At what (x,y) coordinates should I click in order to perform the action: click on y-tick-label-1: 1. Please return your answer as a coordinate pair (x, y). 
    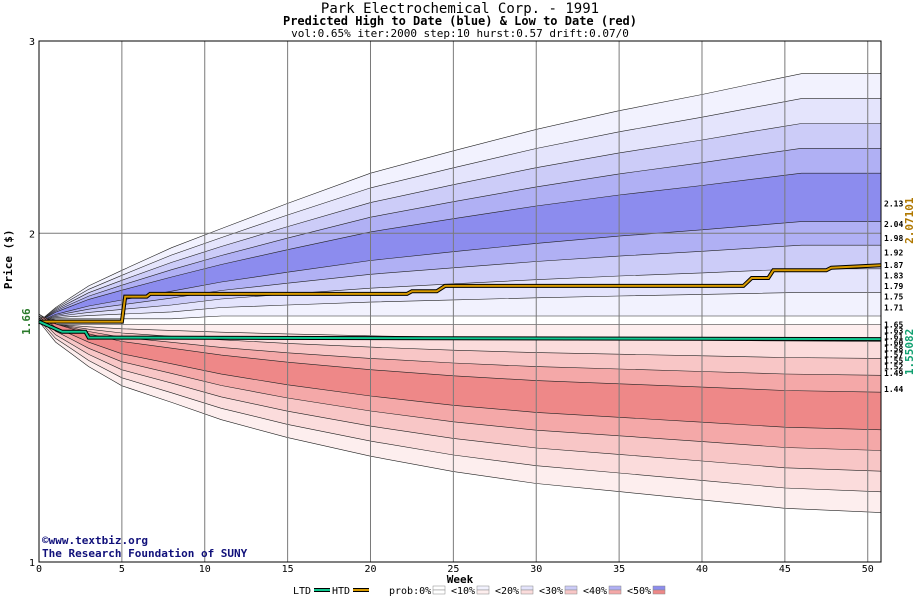
    Looking at the image, I should click on (32, 563).